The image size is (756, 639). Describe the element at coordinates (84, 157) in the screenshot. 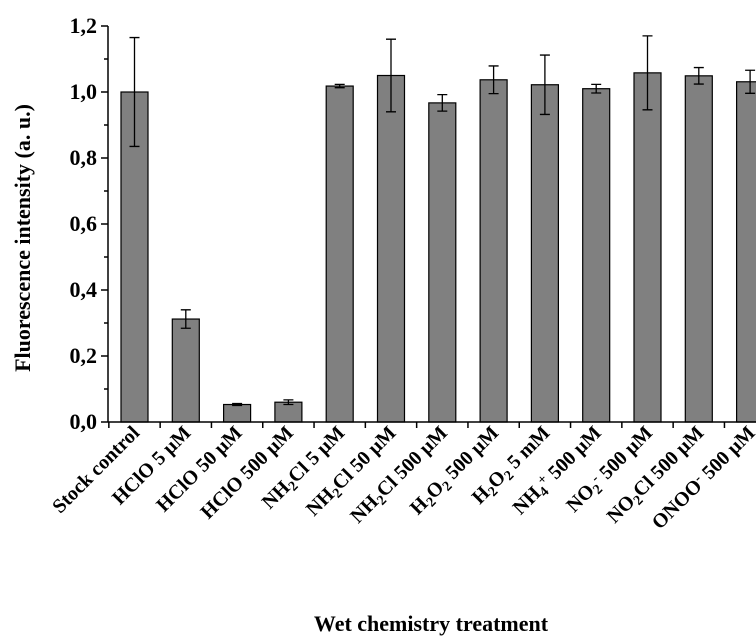

I see `y-tick-label: 0,8` at that location.